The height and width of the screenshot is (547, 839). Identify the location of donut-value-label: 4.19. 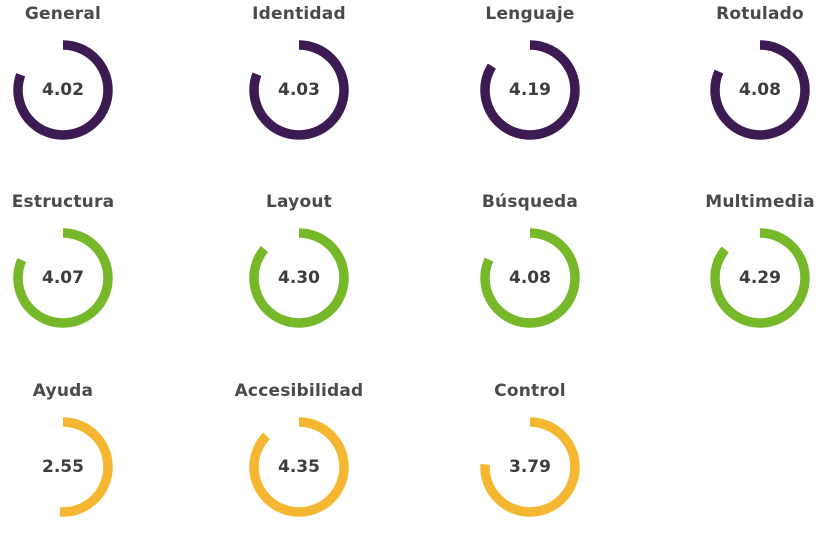
(530, 90).